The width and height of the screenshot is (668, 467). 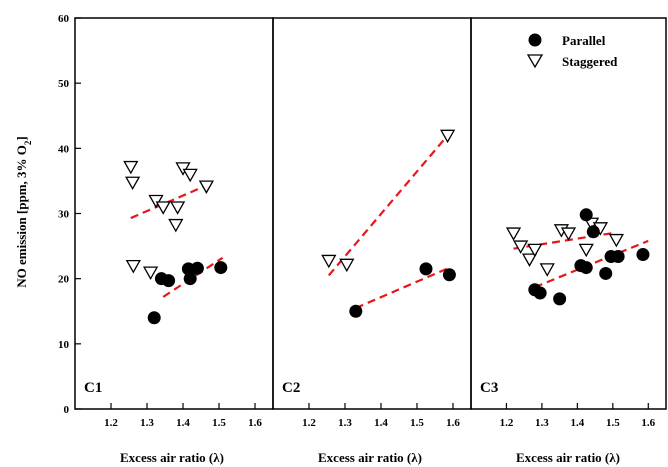 I want to click on x-tick-label-p2-1.2: 1.2, so click(x=309, y=423).